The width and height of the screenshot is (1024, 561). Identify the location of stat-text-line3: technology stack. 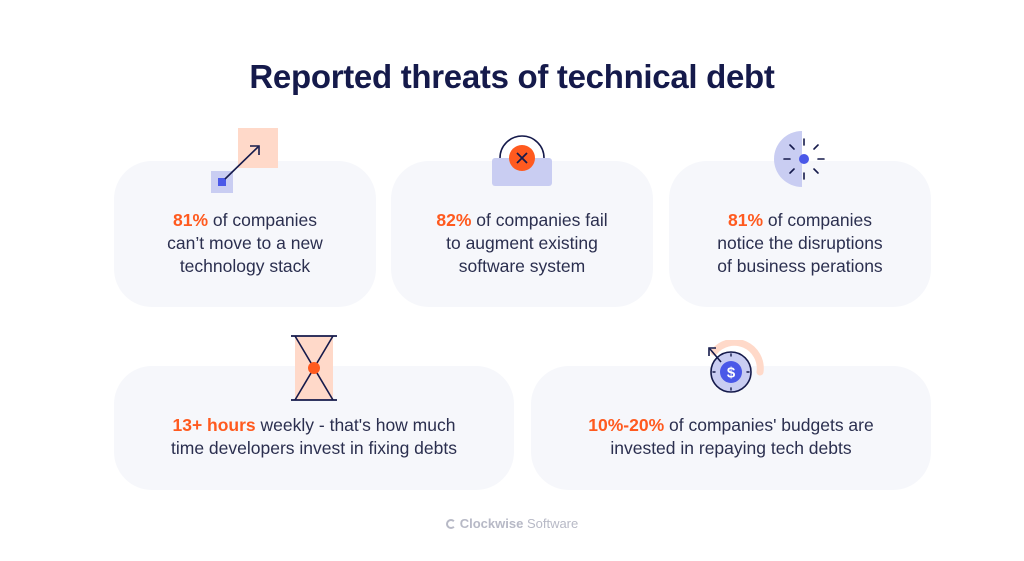
(245, 265).